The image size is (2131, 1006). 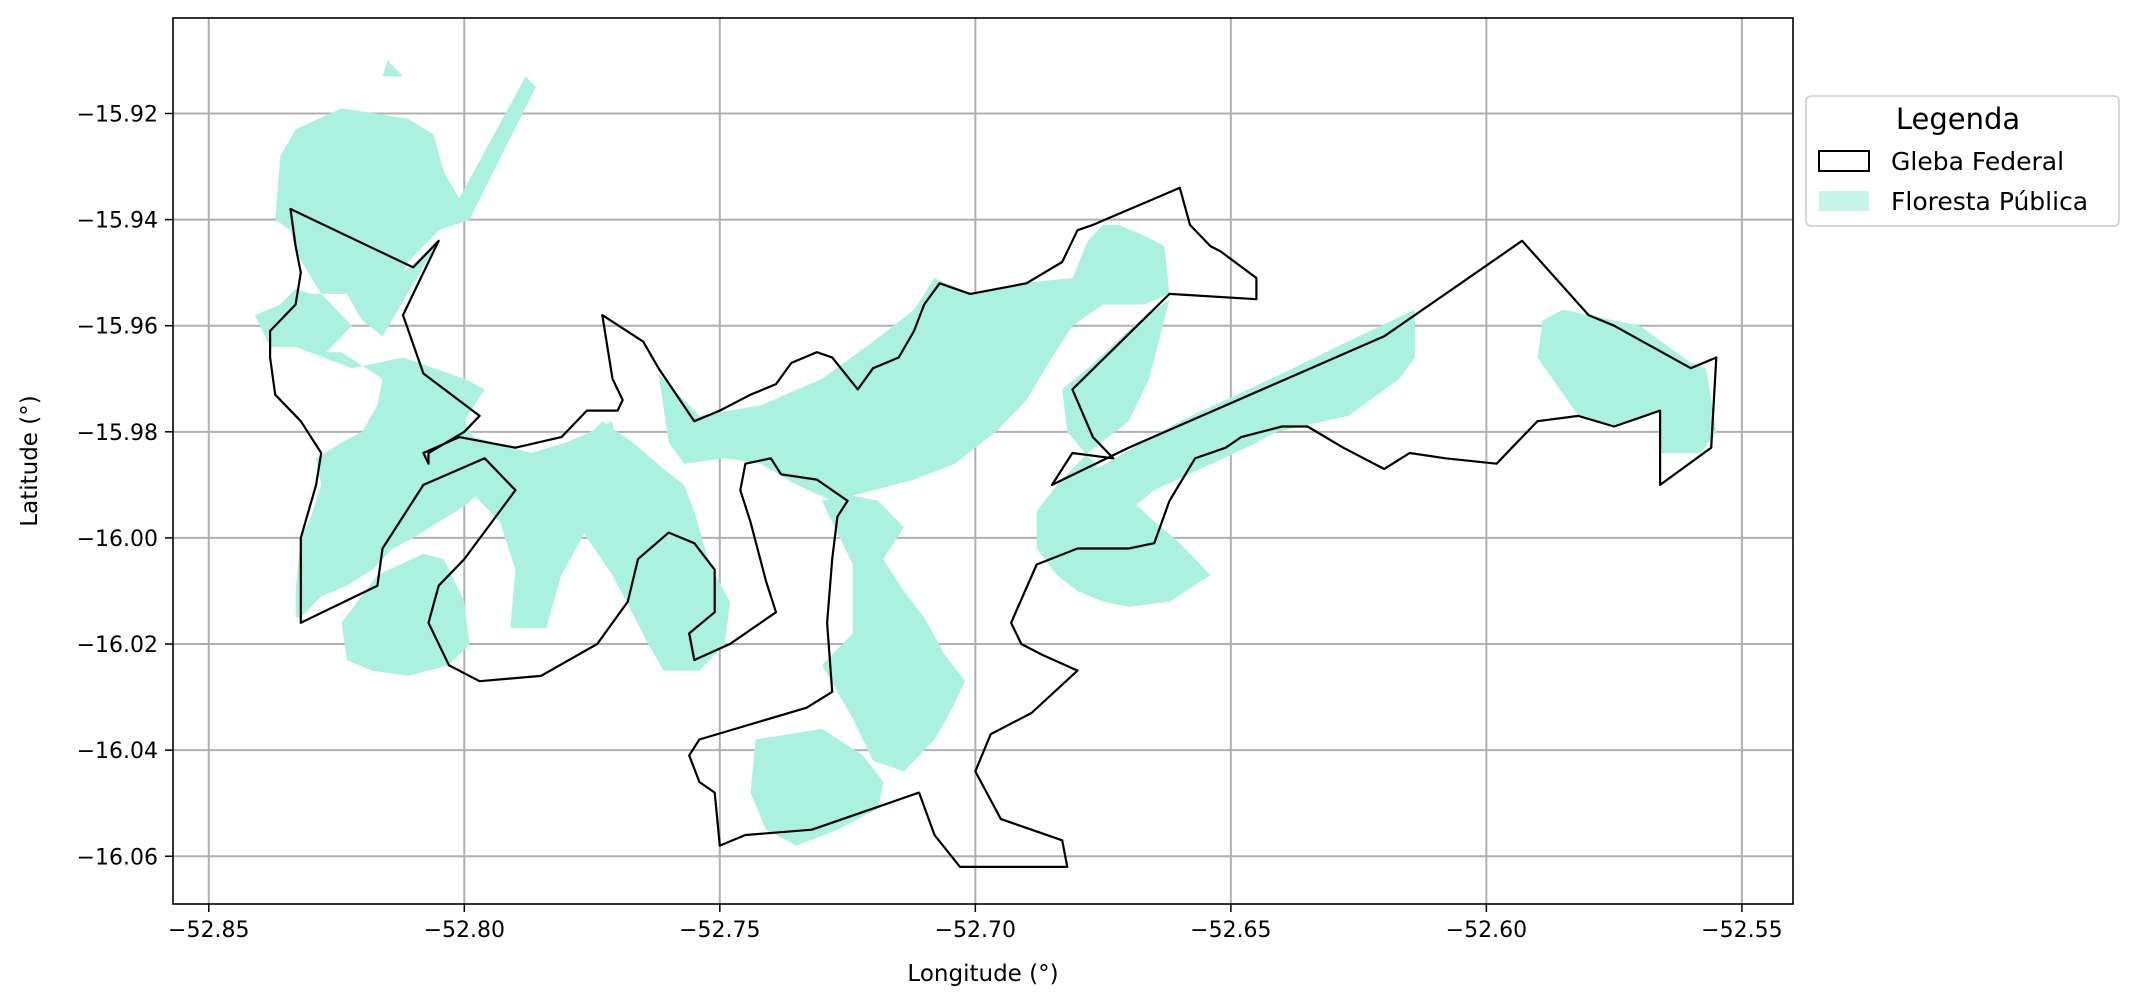 What do you see at coordinates (1977, 161) in the screenshot?
I see `legend-label-gleba-federal: Gleba Federal` at bounding box center [1977, 161].